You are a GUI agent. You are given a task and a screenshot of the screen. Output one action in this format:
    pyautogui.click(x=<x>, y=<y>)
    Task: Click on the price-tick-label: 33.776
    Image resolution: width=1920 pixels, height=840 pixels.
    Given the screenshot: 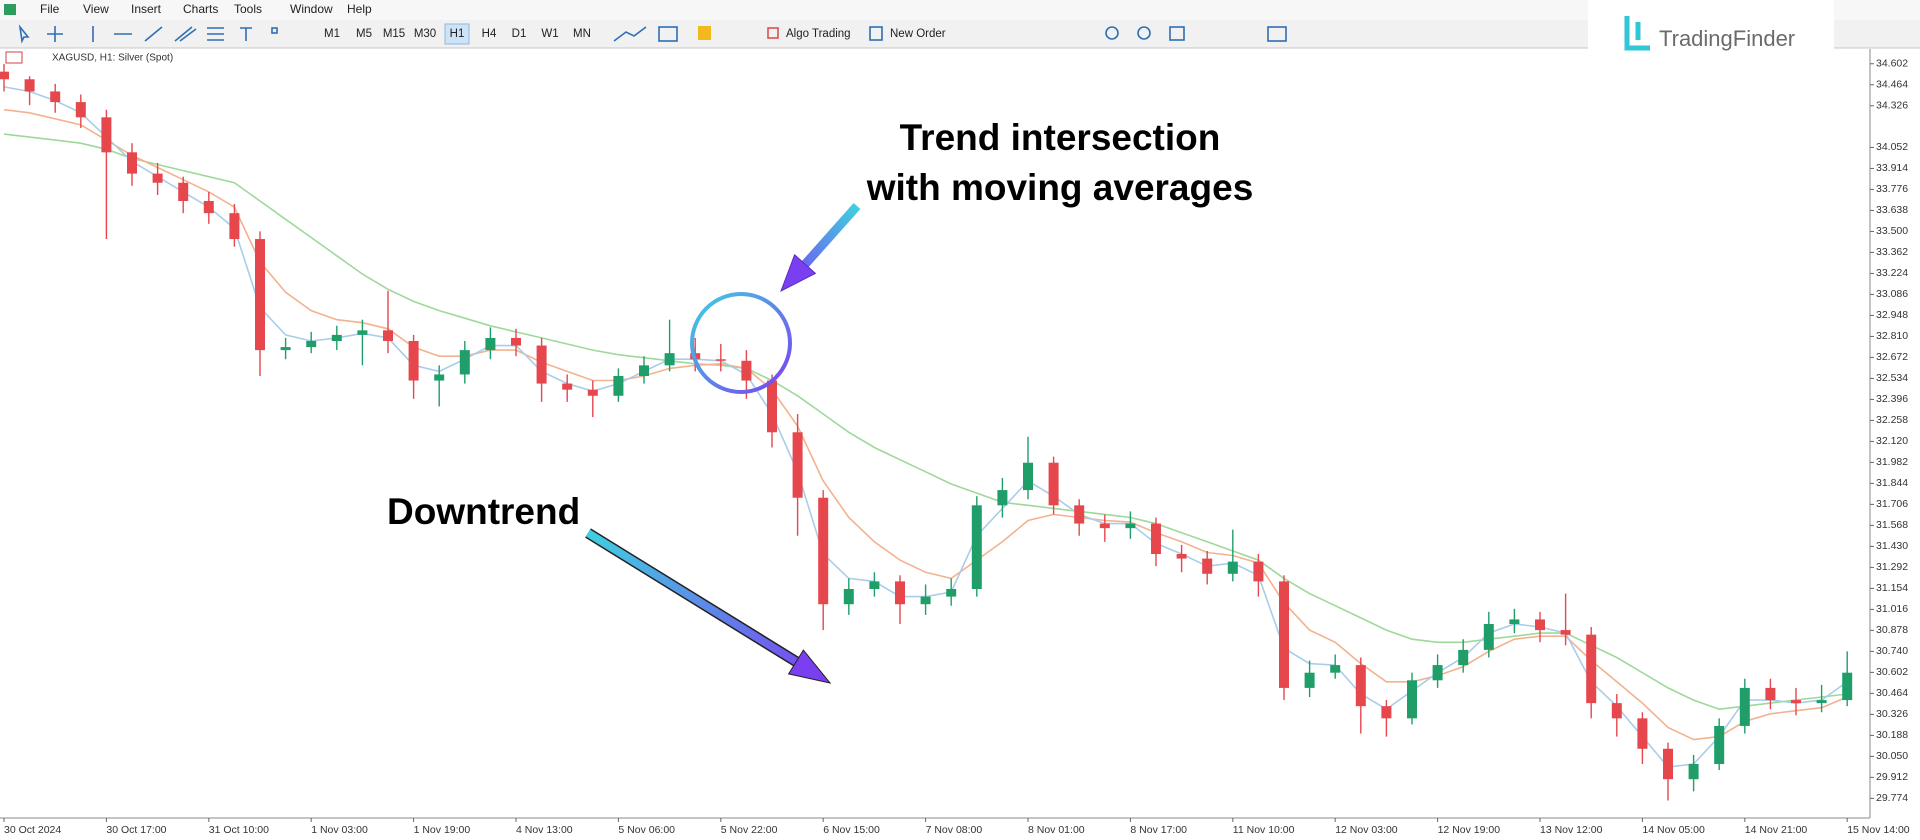 What is the action you would take?
    pyautogui.click(x=1892, y=189)
    